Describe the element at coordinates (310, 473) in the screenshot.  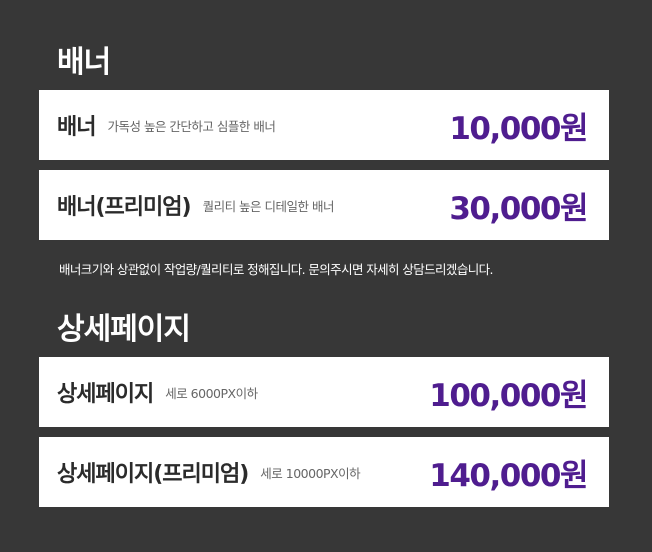
I see `item-description: 세로 10000PX이하` at that location.